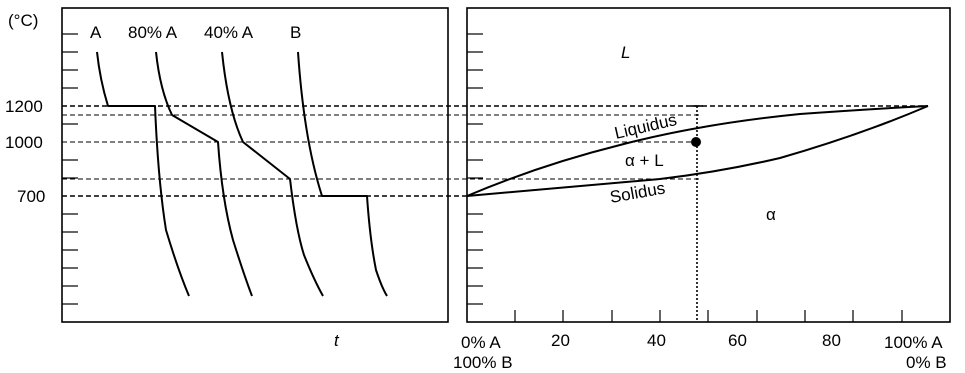 The width and height of the screenshot is (965, 373). Describe the element at coordinates (295, 32) in the screenshot. I see `curve-label-B: B` at that location.